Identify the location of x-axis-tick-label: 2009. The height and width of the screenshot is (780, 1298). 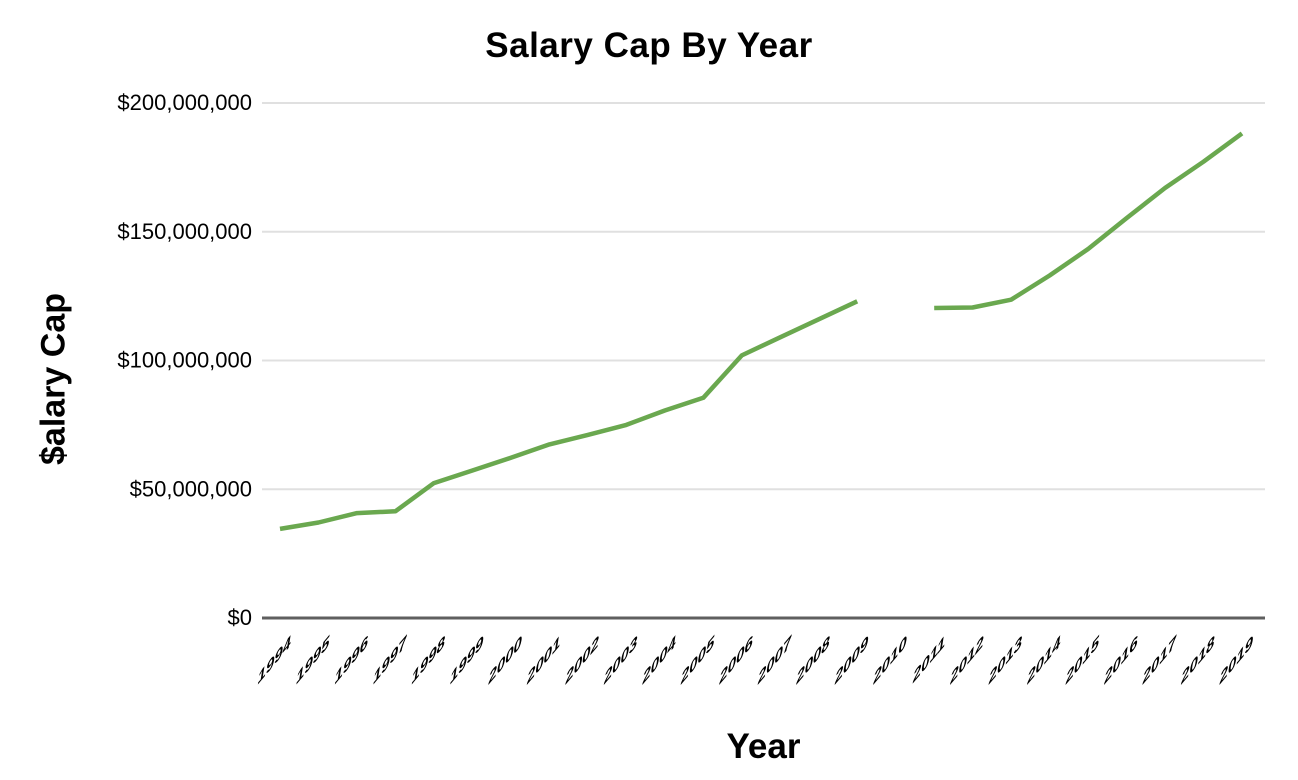
(851, 661).